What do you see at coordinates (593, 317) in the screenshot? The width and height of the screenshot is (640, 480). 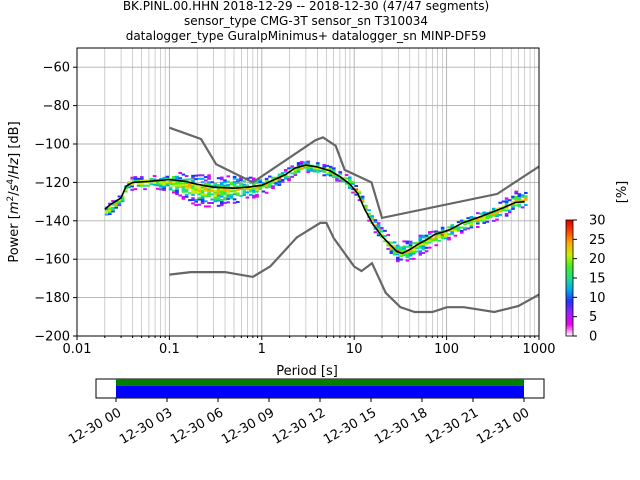 I see `colorbar-tick-label: 5` at bounding box center [593, 317].